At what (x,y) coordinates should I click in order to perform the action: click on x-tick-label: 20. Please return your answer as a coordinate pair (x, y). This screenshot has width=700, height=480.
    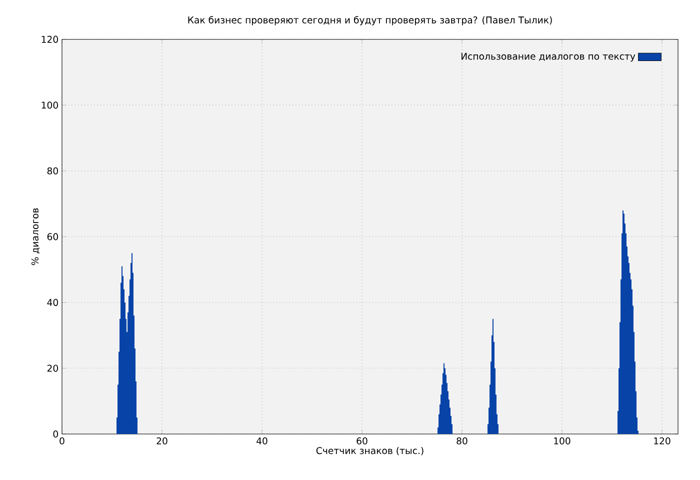
    Looking at the image, I should click on (162, 440).